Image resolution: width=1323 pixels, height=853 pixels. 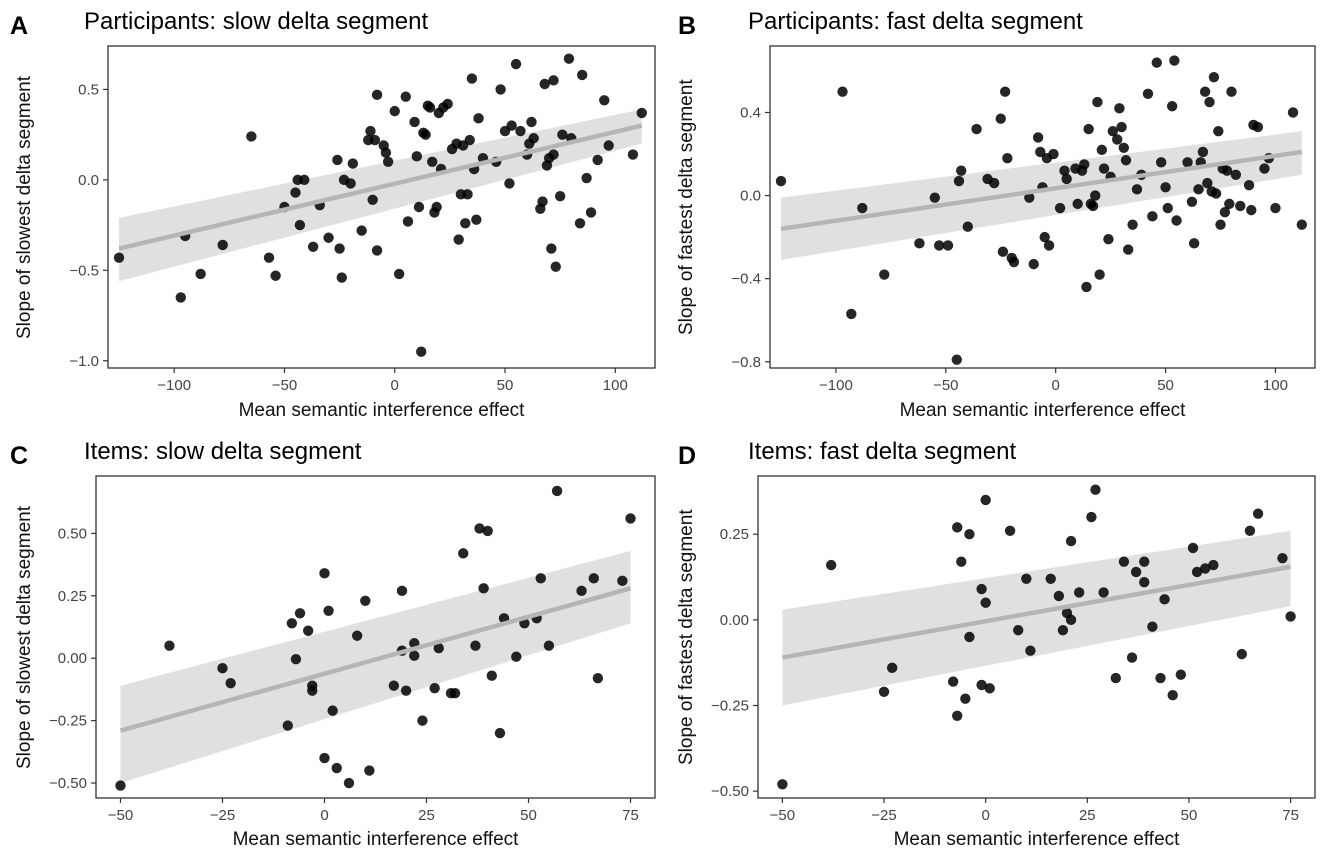 I want to click on panel-title: Items: slow delta segment, so click(x=223, y=451).